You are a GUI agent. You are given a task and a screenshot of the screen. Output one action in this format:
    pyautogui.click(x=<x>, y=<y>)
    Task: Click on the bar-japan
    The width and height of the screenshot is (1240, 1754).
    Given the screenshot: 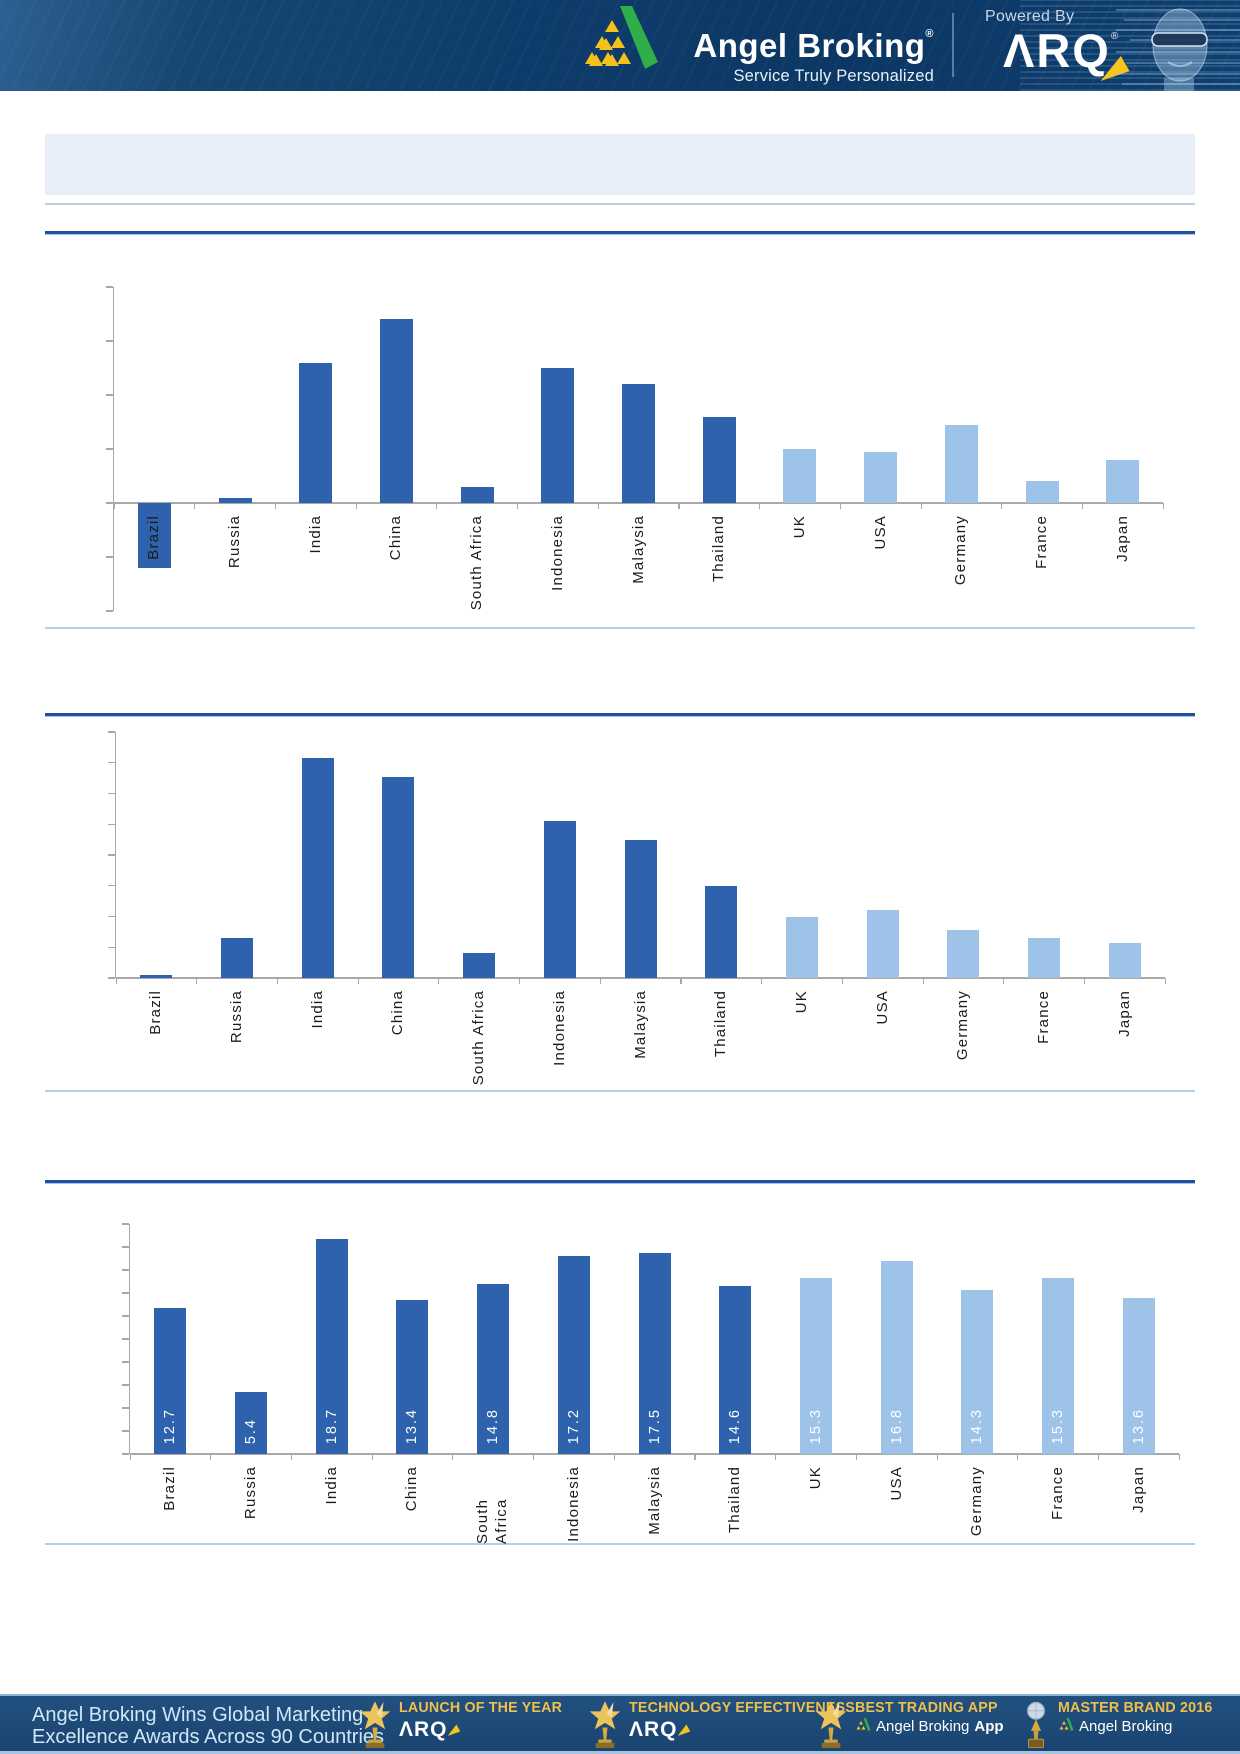 What is the action you would take?
    pyautogui.click(x=1123, y=481)
    